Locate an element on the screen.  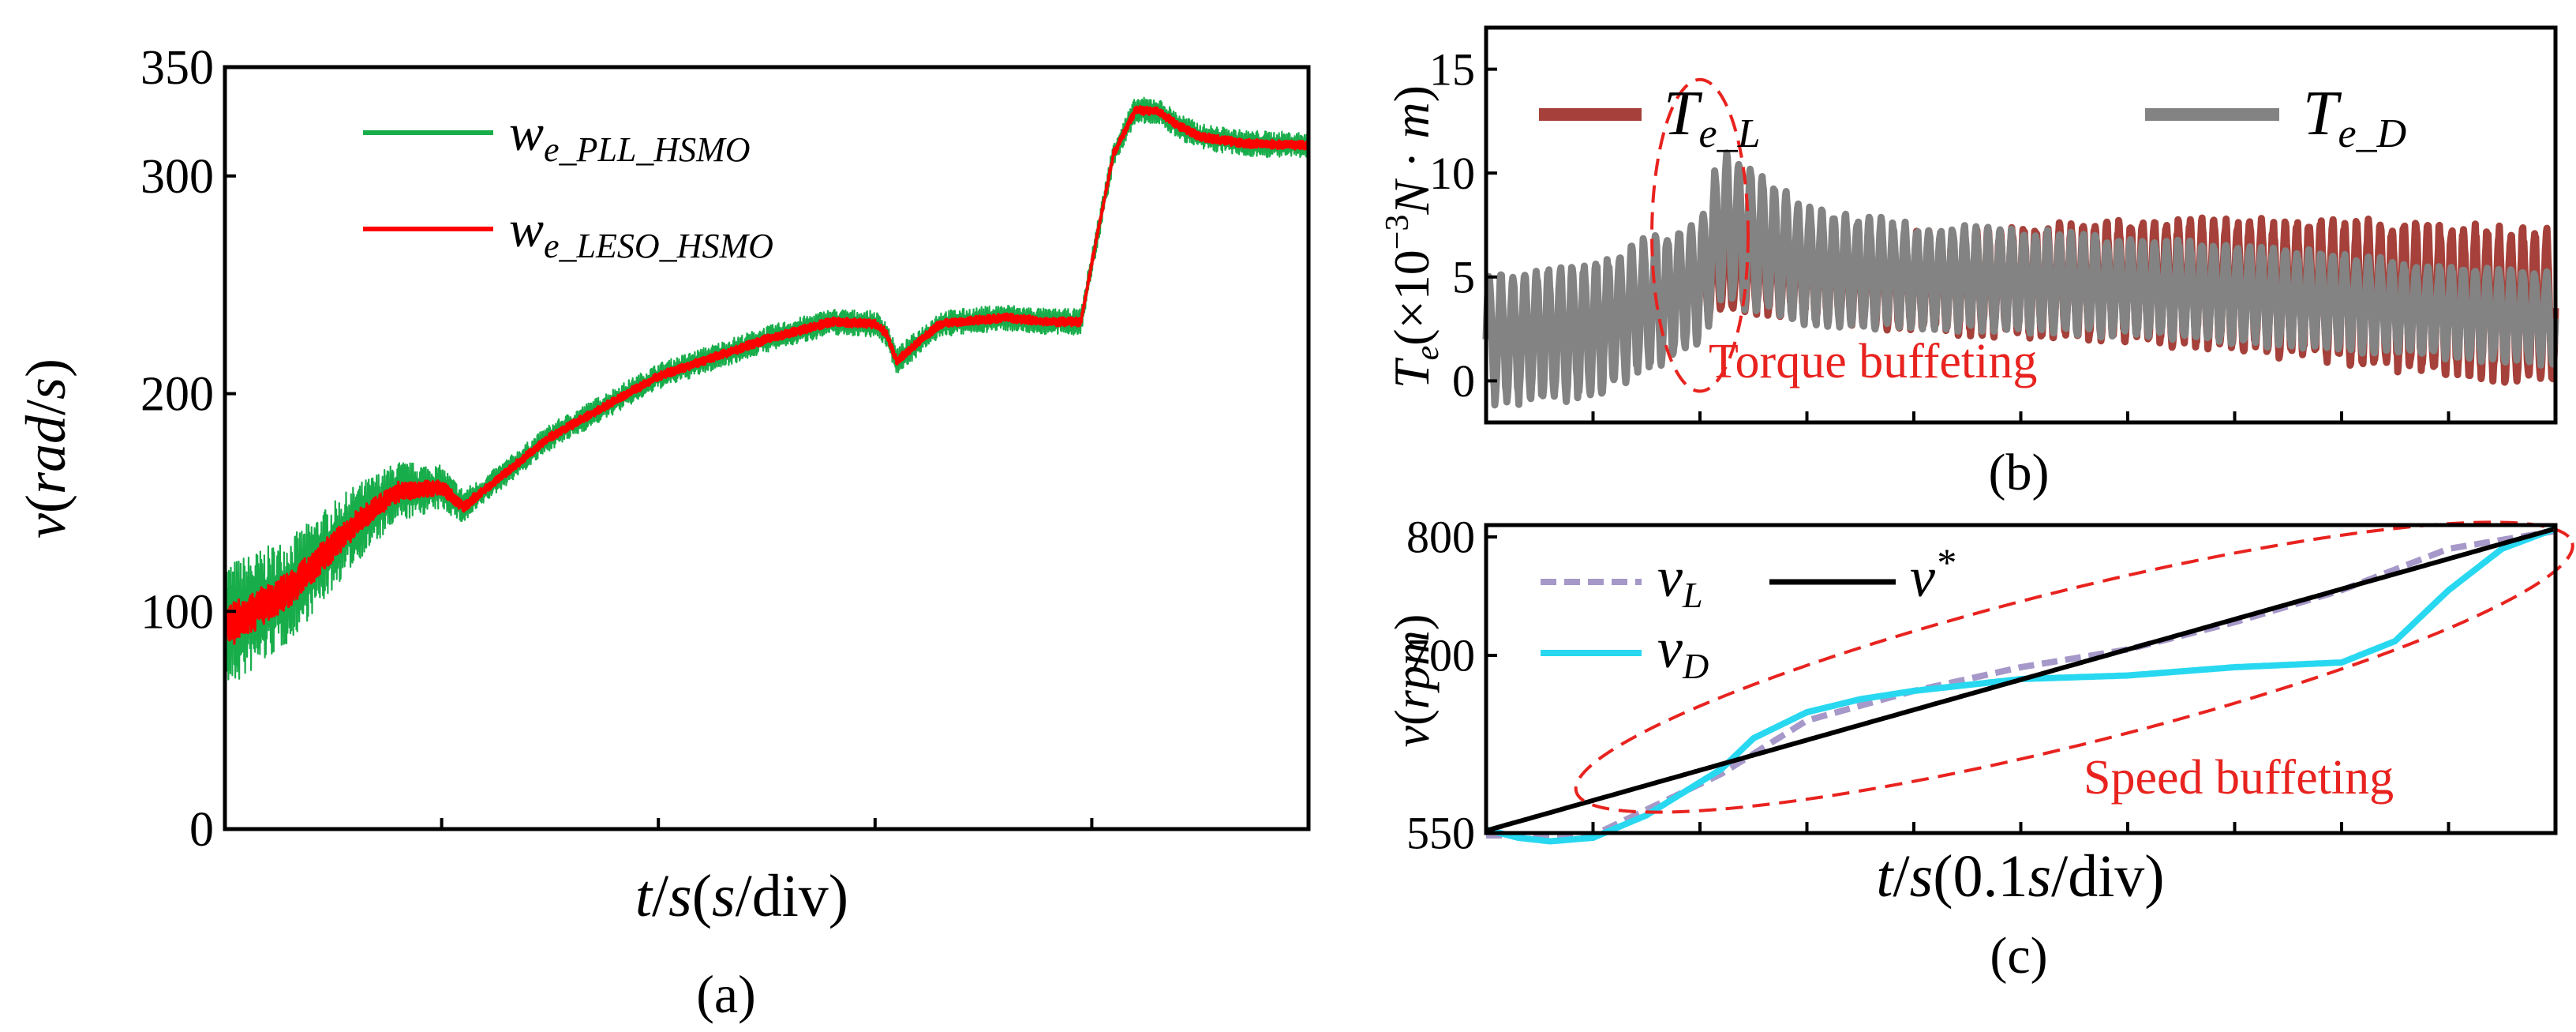
series-v-star is located at coordinates (2020, 679).